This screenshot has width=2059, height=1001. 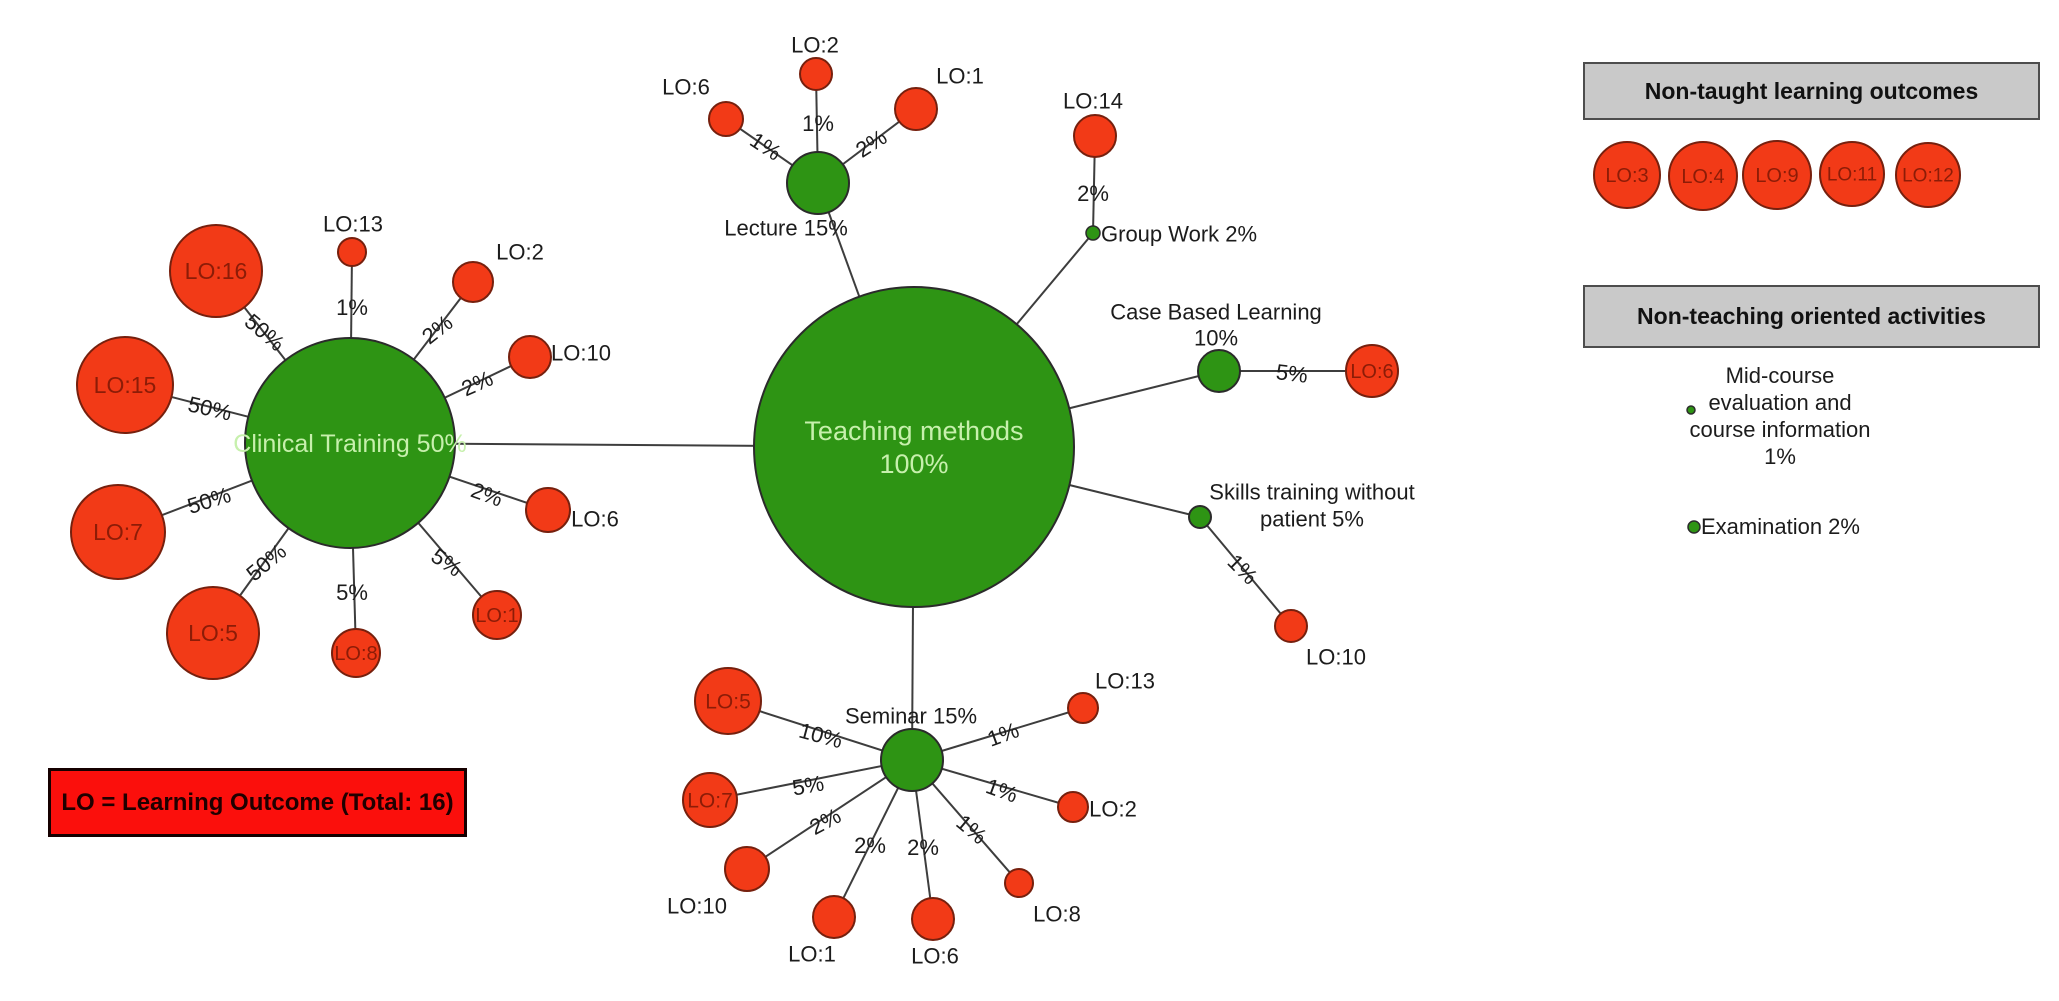 I want to click on node-midcourse_dot-circle, so click(x=1691, y=410).